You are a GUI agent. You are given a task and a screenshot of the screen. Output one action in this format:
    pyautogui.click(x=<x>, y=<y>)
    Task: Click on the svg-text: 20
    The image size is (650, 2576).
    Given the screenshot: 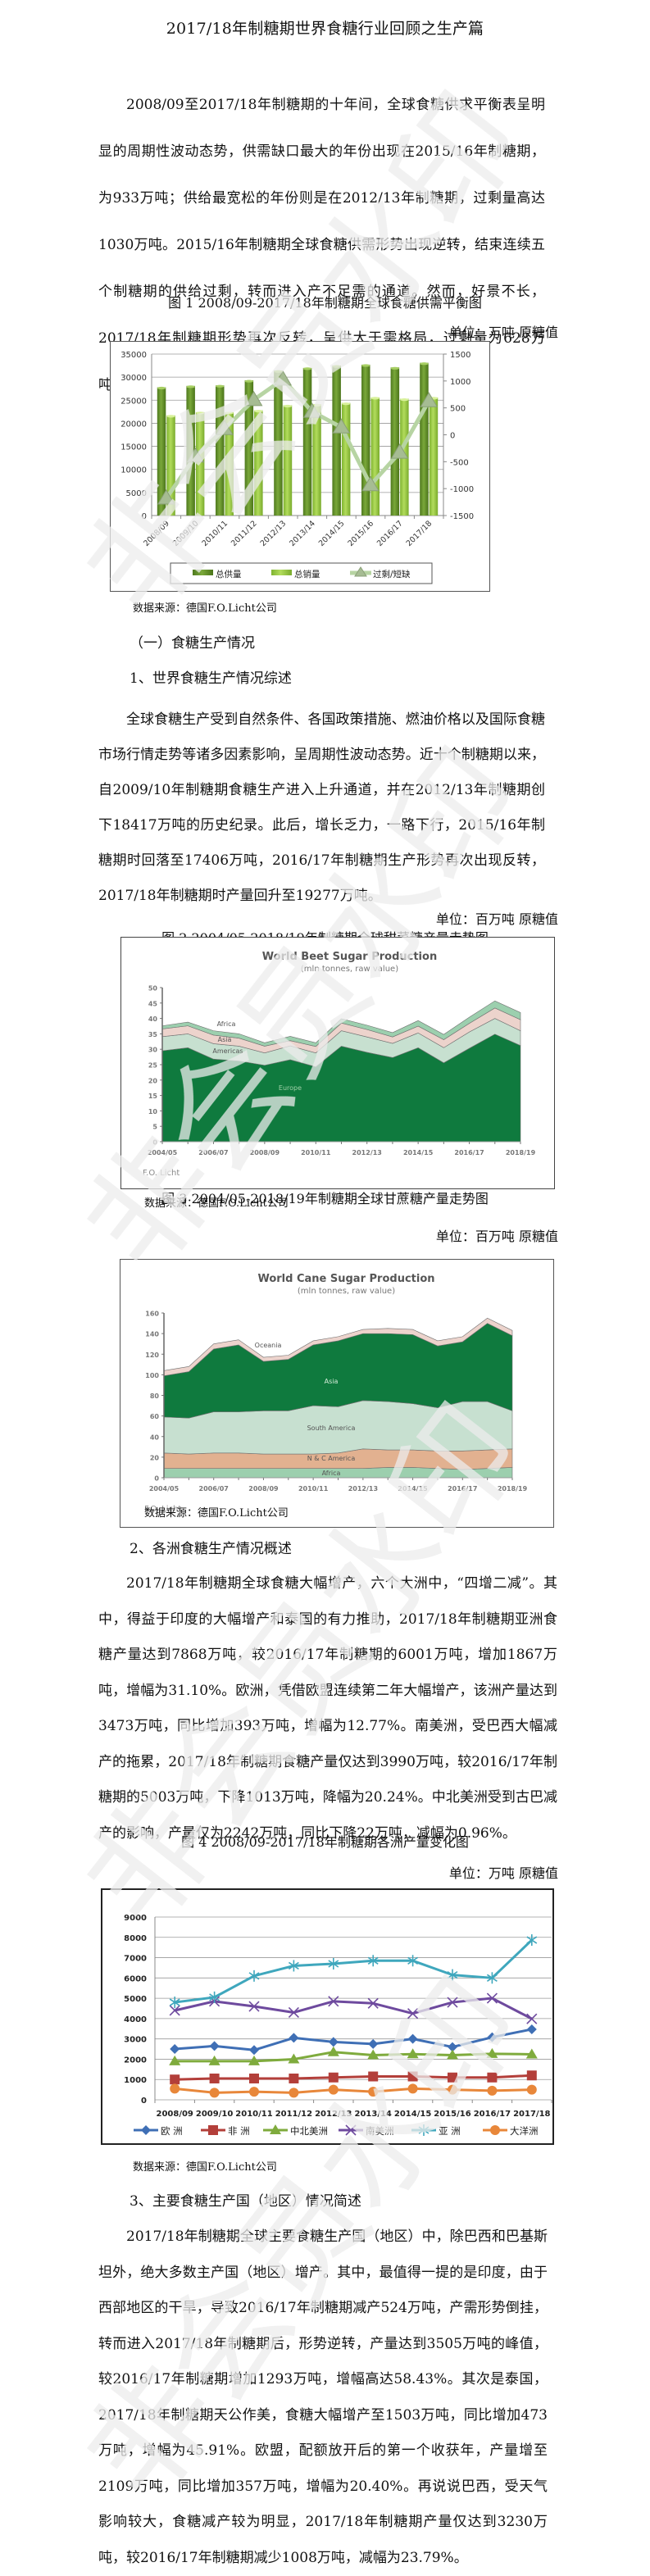 What is the action you would take?
    pyautogui.click(x=155, y=1457)
    